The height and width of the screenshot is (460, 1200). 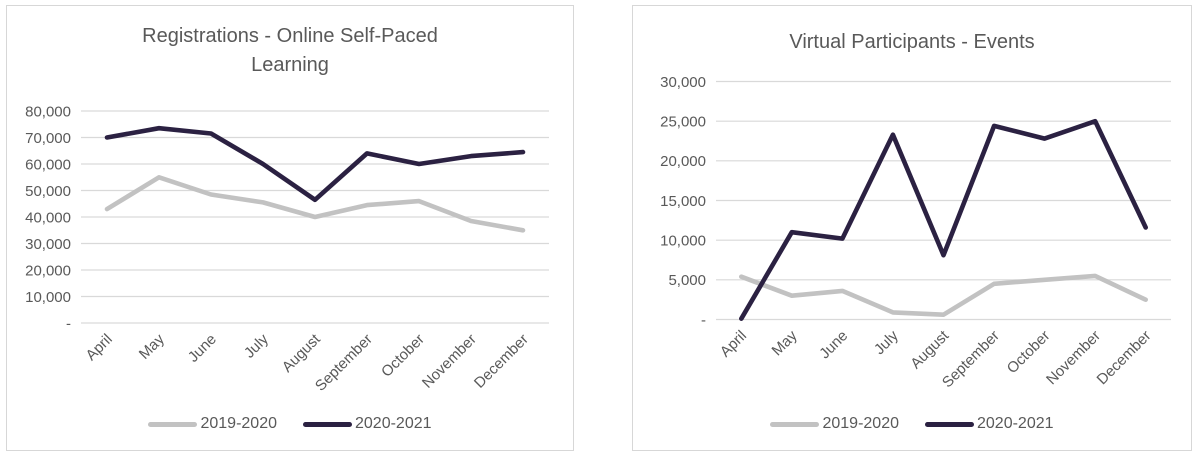 I want to click on y-tick-label: 50,000, so click(x=48, y=191).